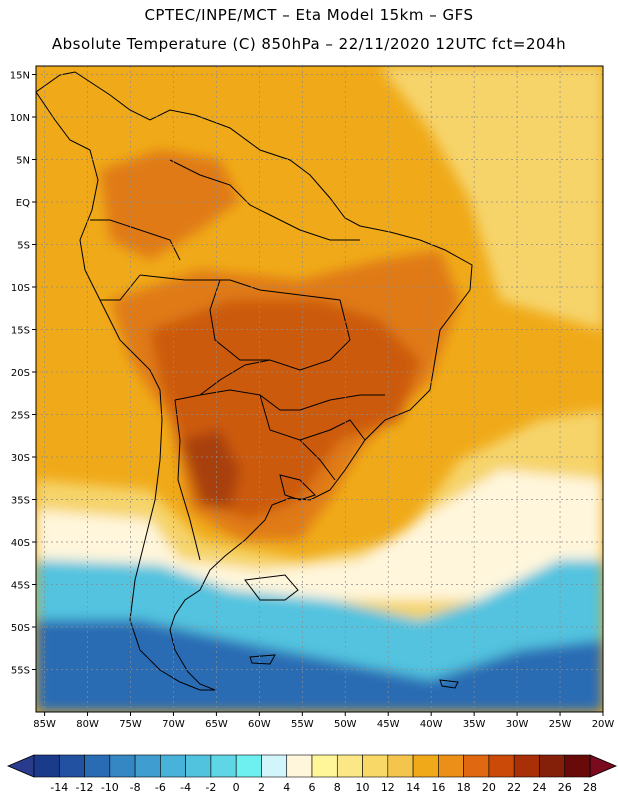  What do you see at coordinates (173, 724) in the screenshot?
I see `lon-tick-label: 70W` at bounding box center [173, 724].